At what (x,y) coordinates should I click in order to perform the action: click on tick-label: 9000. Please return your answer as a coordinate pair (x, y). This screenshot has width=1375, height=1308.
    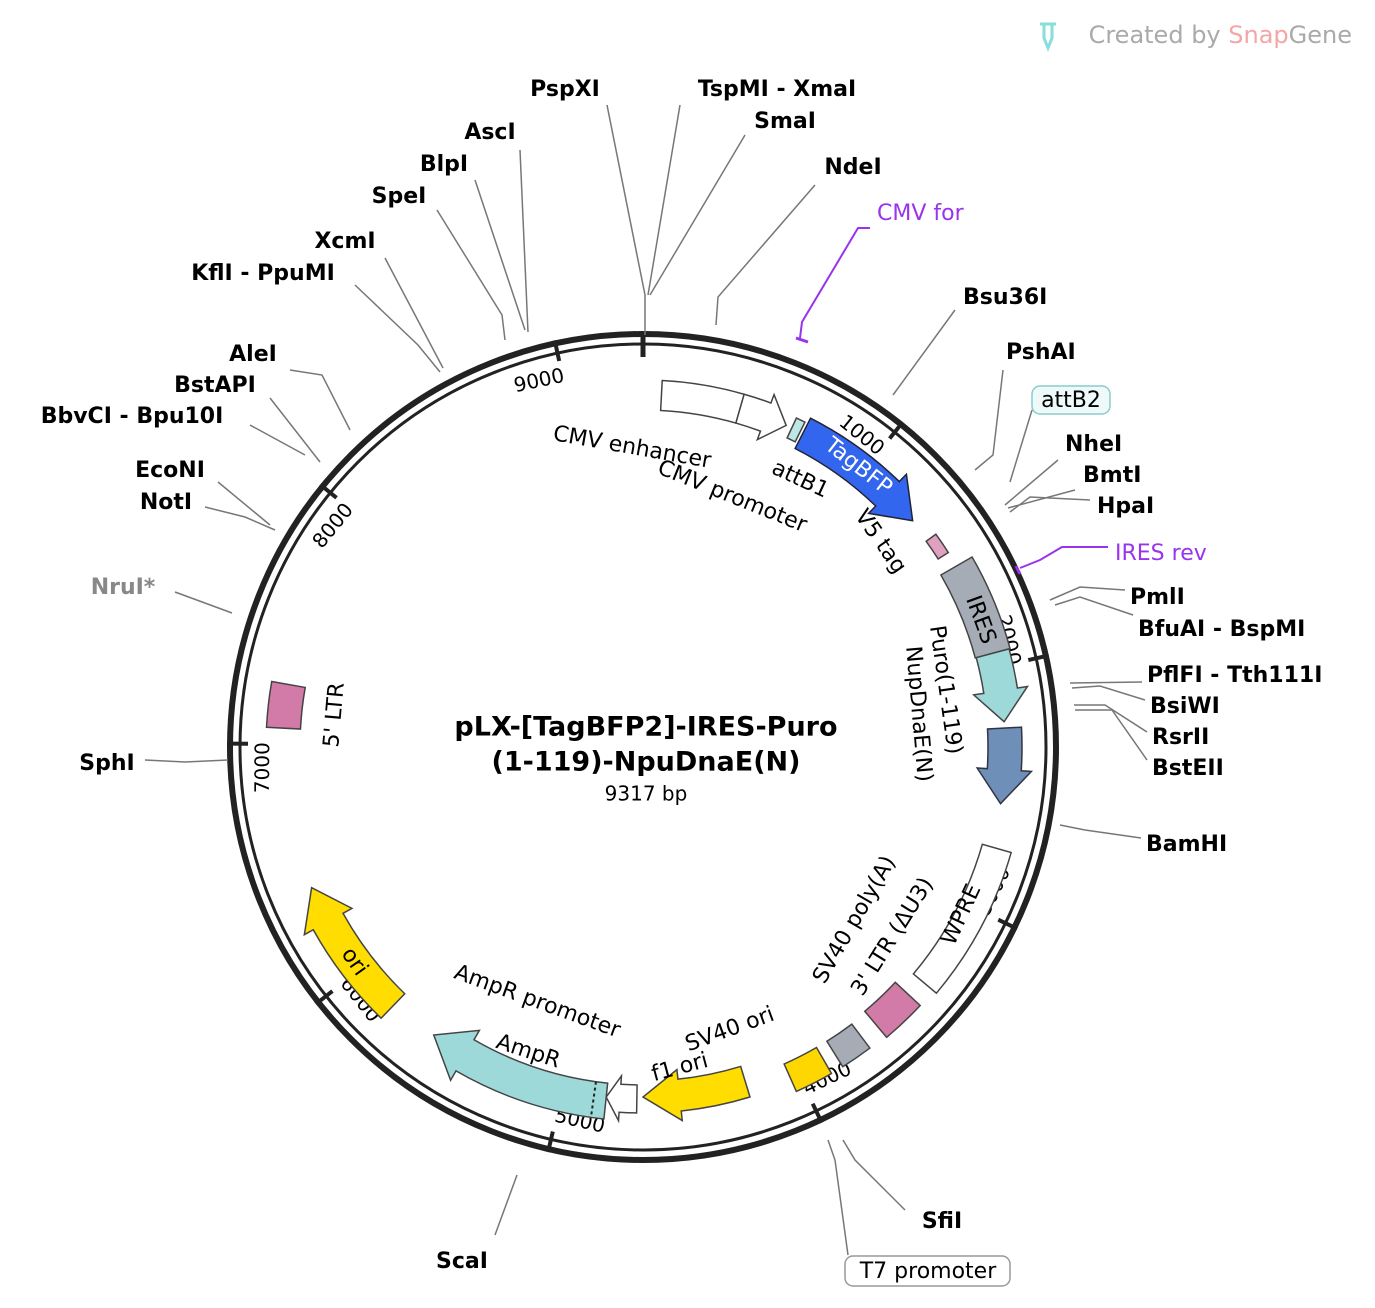
    Looking at the image, I should click on (538, 380).